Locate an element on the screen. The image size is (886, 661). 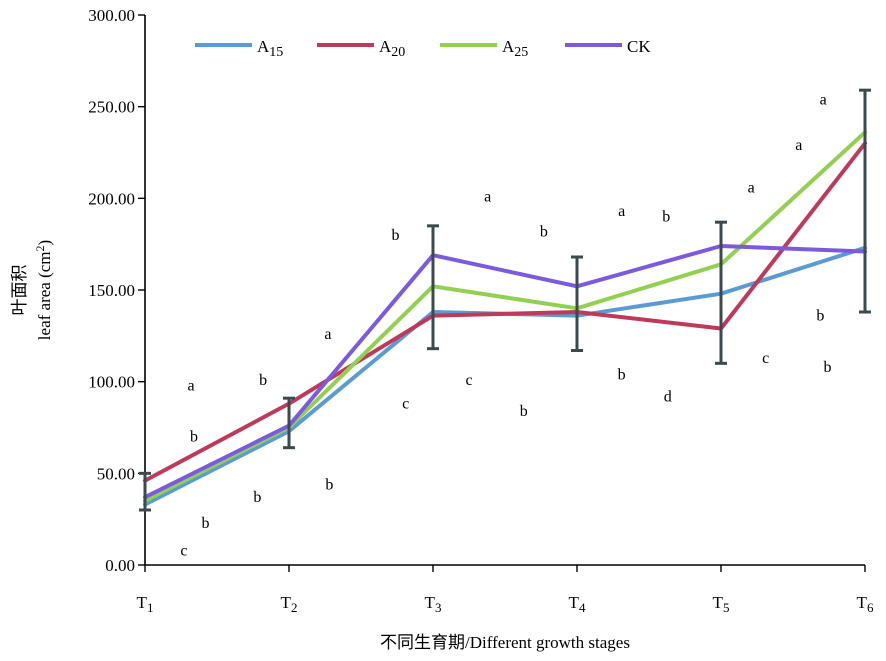
legend: A15 A20 A25 CK is located at coordinates (423, 48).